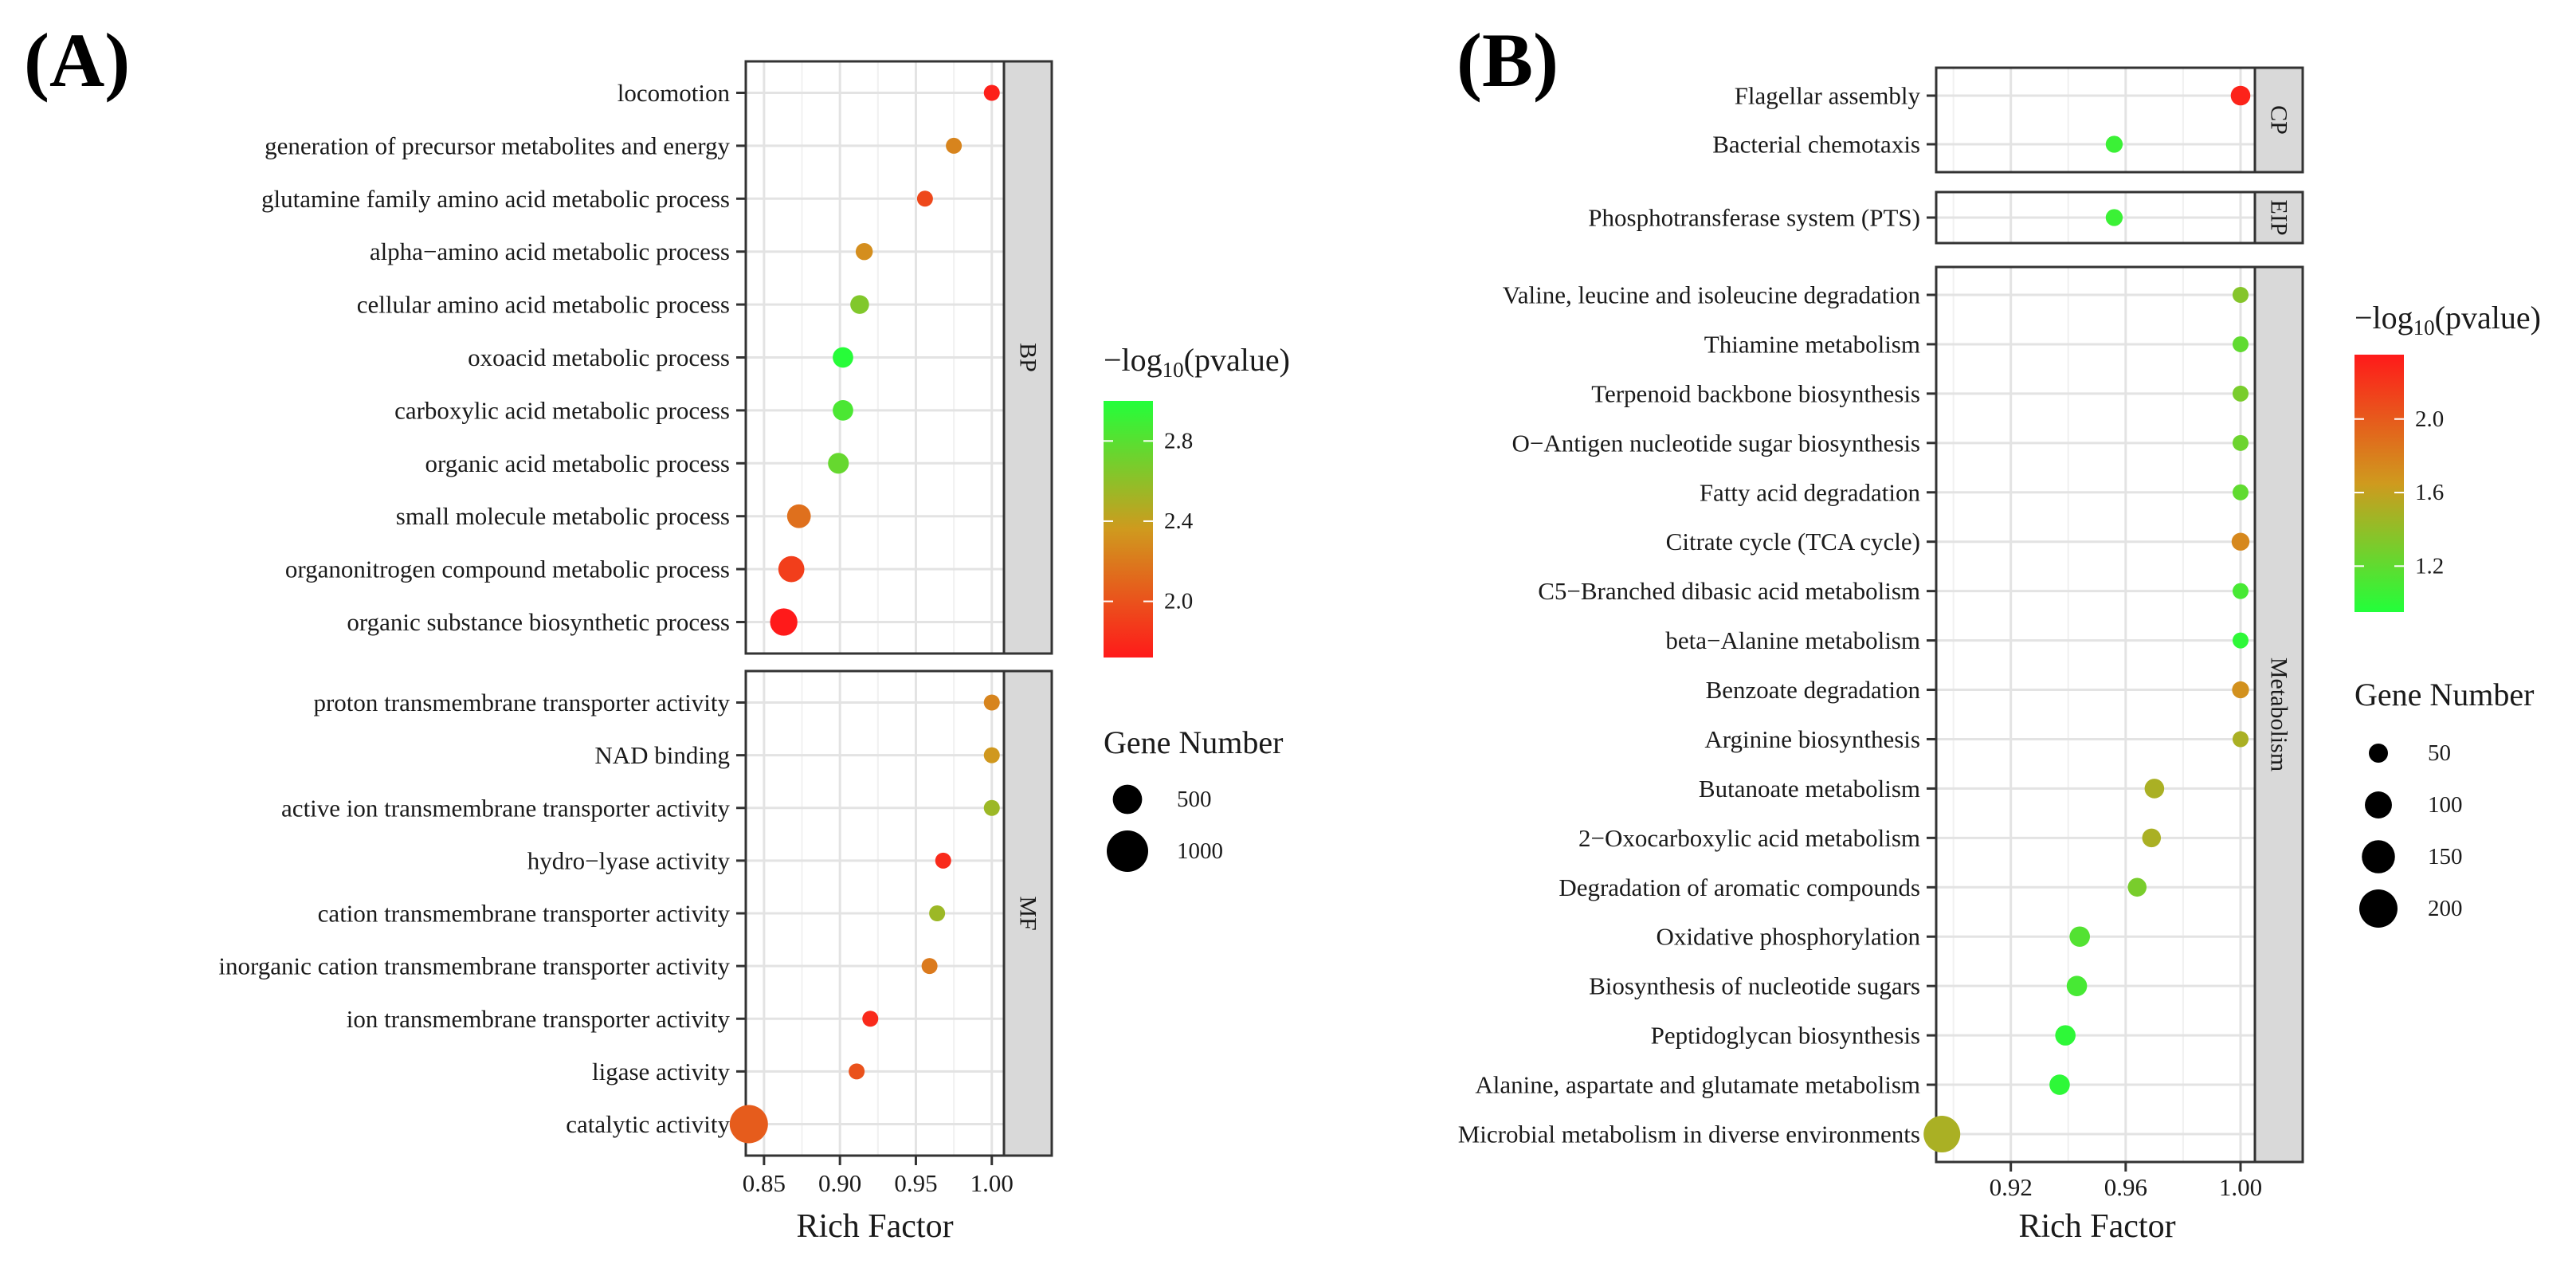 The width and height of the screenshot is (2576, 1264). I want to click on size-legend-label: 200, so click(2446, 908).